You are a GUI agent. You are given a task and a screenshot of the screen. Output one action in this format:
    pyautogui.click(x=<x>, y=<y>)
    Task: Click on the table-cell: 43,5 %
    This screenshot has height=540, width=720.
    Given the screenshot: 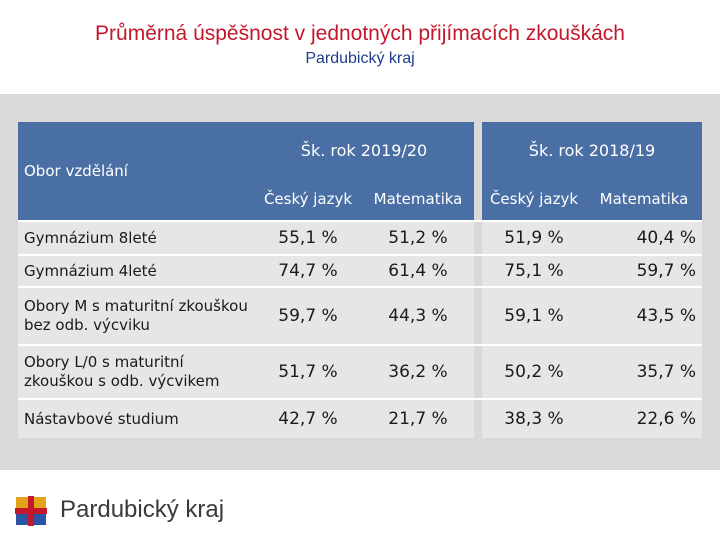 What is the action you would take?
    pyautogui.click(x=644, y=315)
    